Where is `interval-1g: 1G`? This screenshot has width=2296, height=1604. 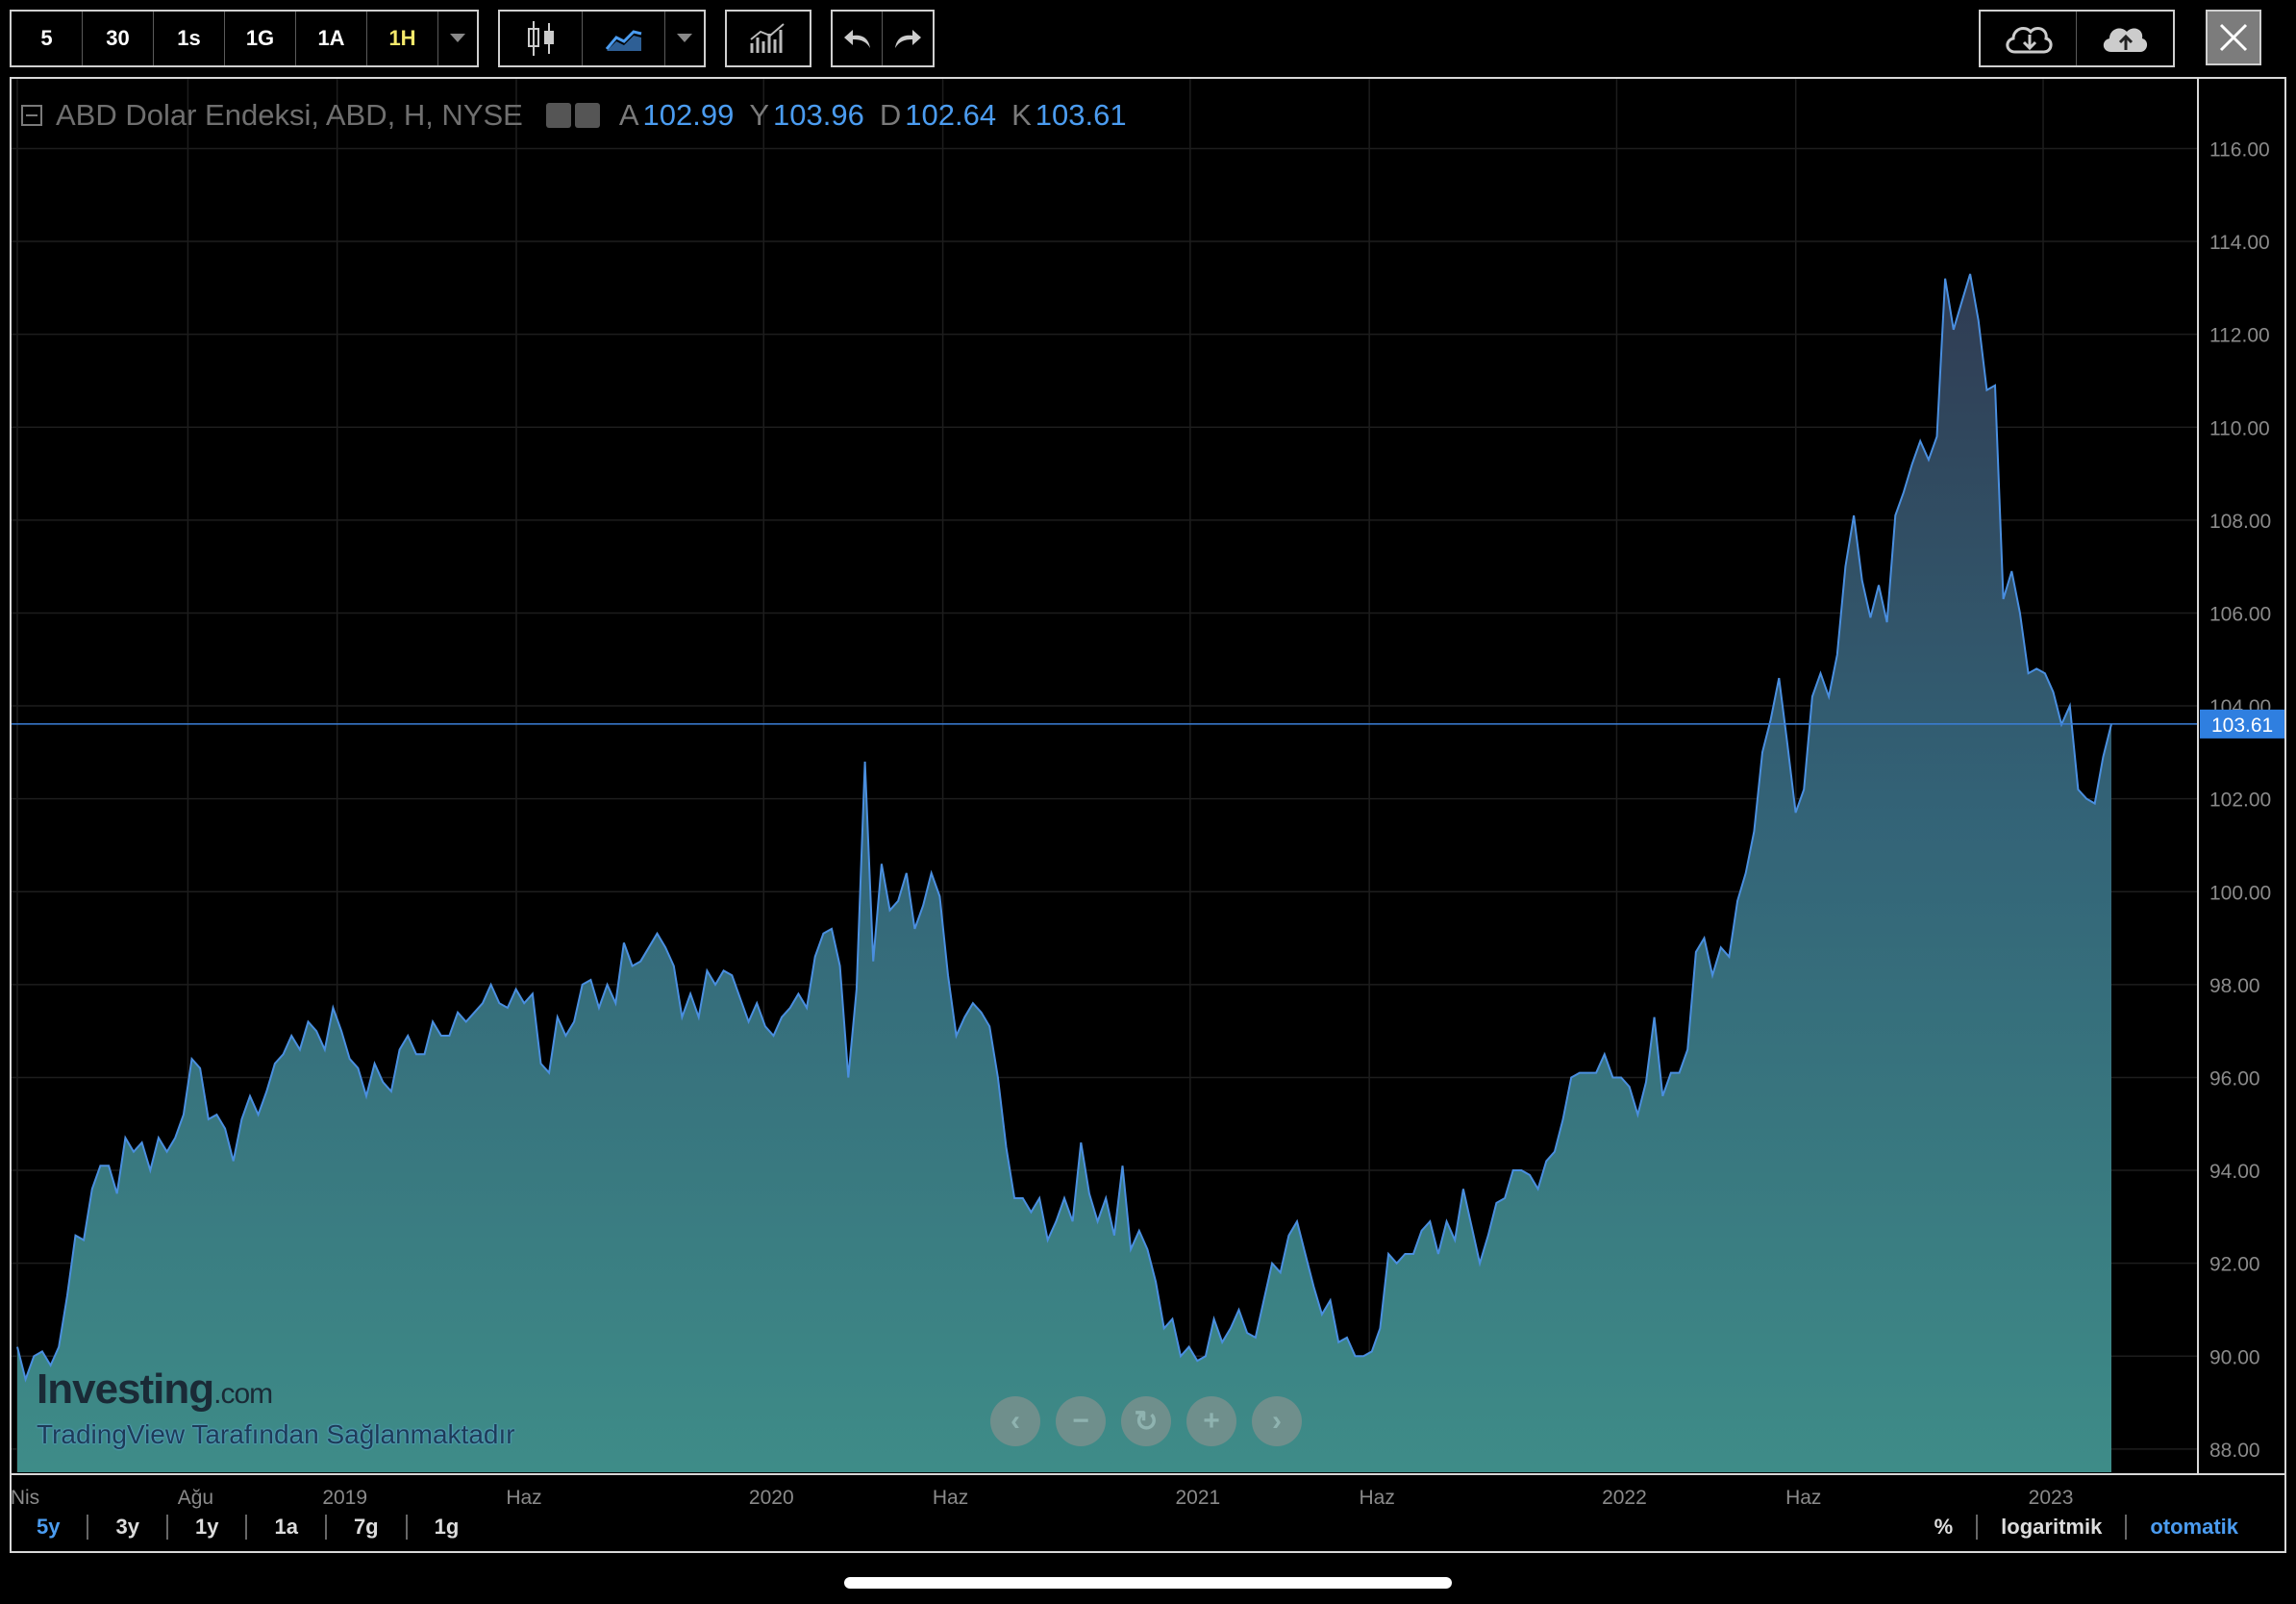
interval-1g: 1G is located at coordinates (260, 38).